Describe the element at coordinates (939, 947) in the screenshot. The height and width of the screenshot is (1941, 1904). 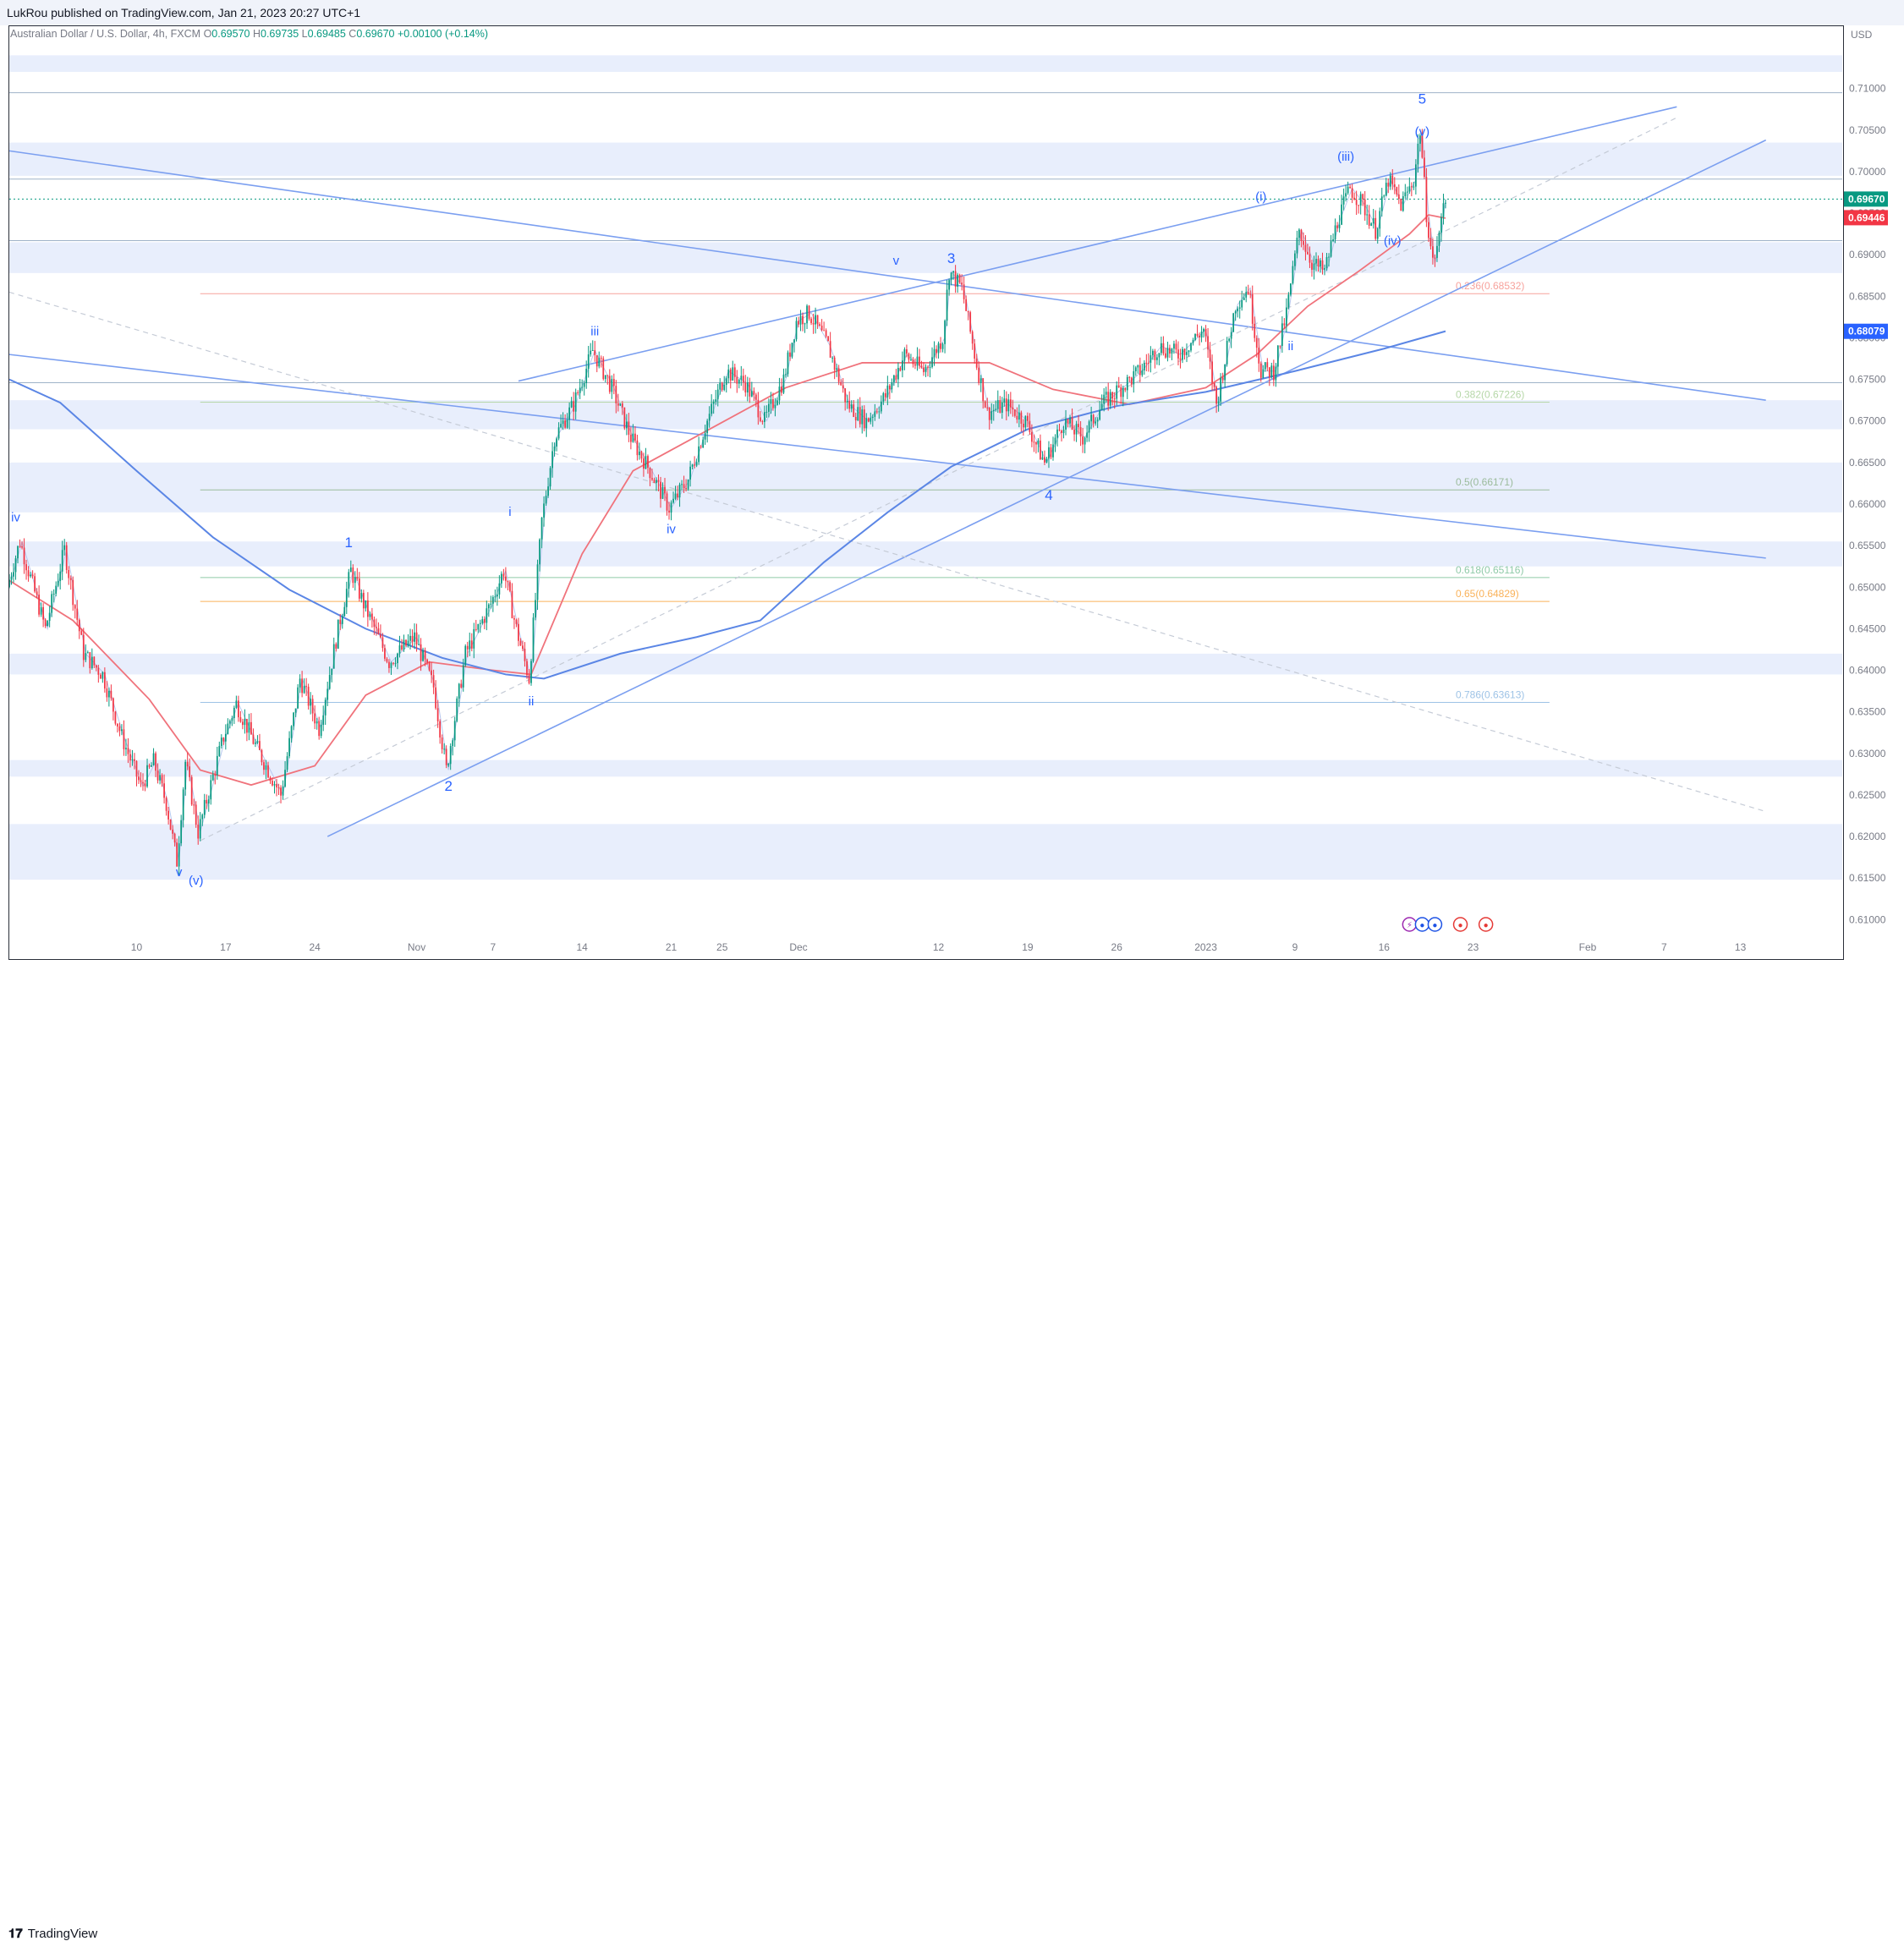
I see `time-tick-label: 12` at that location.